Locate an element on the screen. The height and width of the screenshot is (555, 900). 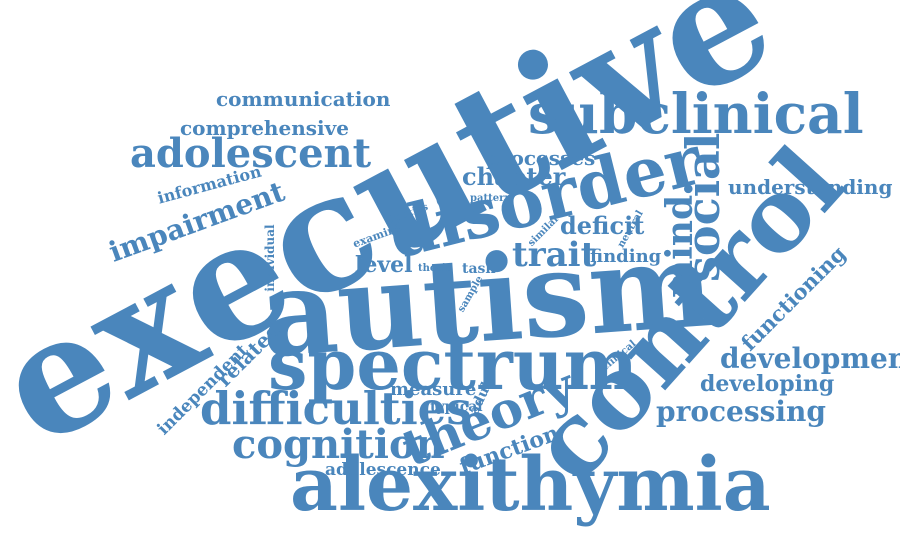
word-comprehensive: comprehensive is located at coordinates (264, 128).